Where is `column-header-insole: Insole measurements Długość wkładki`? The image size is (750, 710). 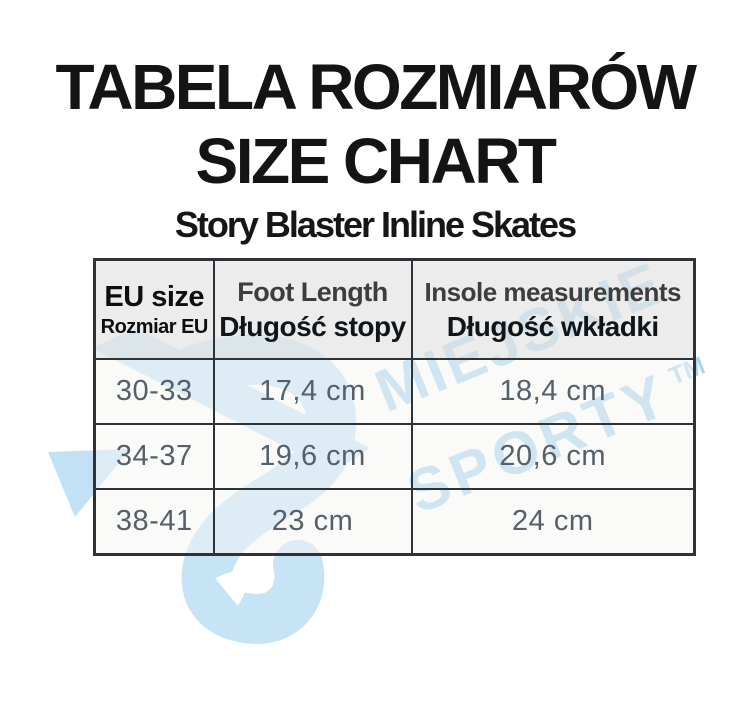 column-header-insole: Insole measurements Długość wkładki is located at coordinates (553, 309).